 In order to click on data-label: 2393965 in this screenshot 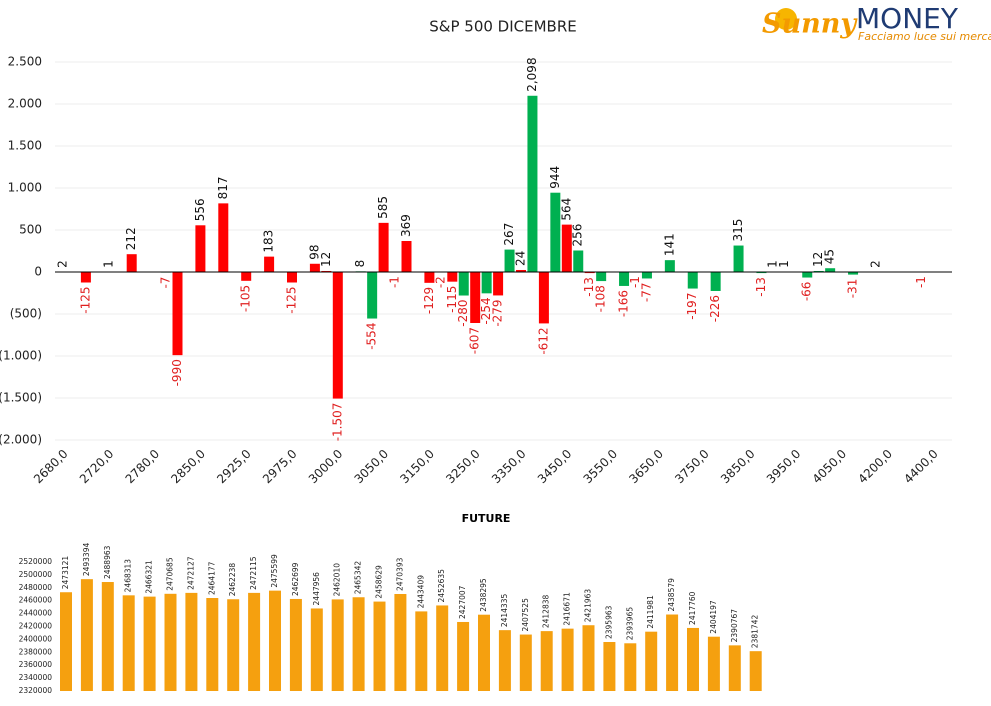, I will do `click(629, 624)`.